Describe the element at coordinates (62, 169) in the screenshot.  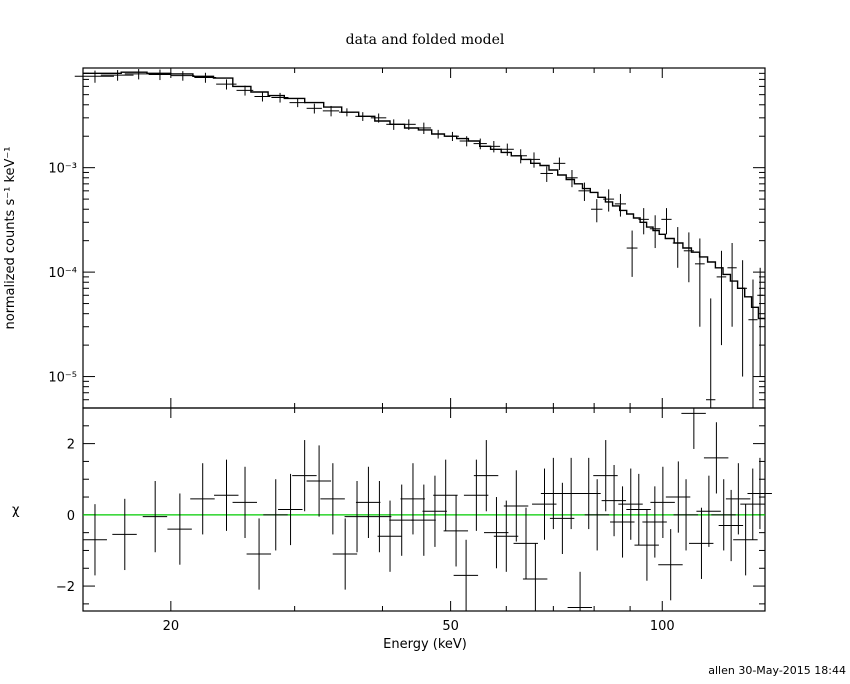
I see `y-tick-label-spectrum: 10⁻³` at that location.